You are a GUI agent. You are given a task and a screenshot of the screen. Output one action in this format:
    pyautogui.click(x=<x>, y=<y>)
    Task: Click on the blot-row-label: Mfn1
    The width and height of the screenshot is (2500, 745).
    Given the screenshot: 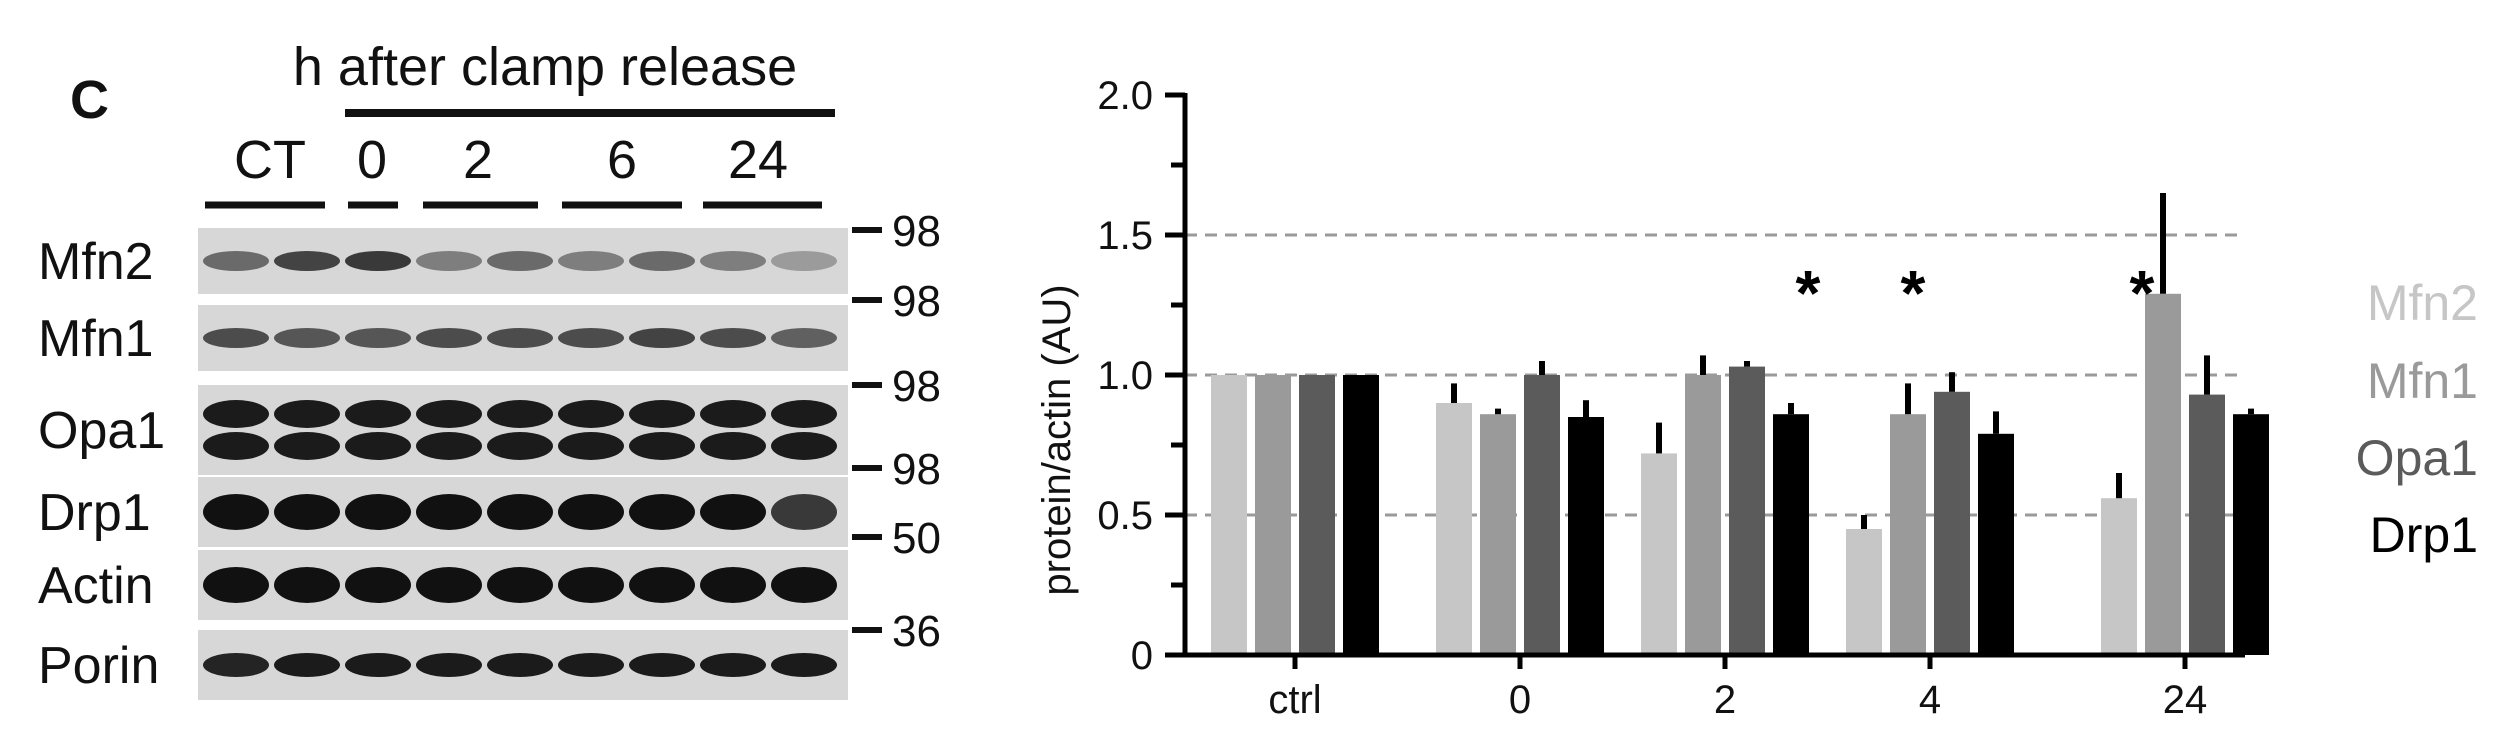 What is the action you would take?
    pyautogui.click(x=96, y=339)
    